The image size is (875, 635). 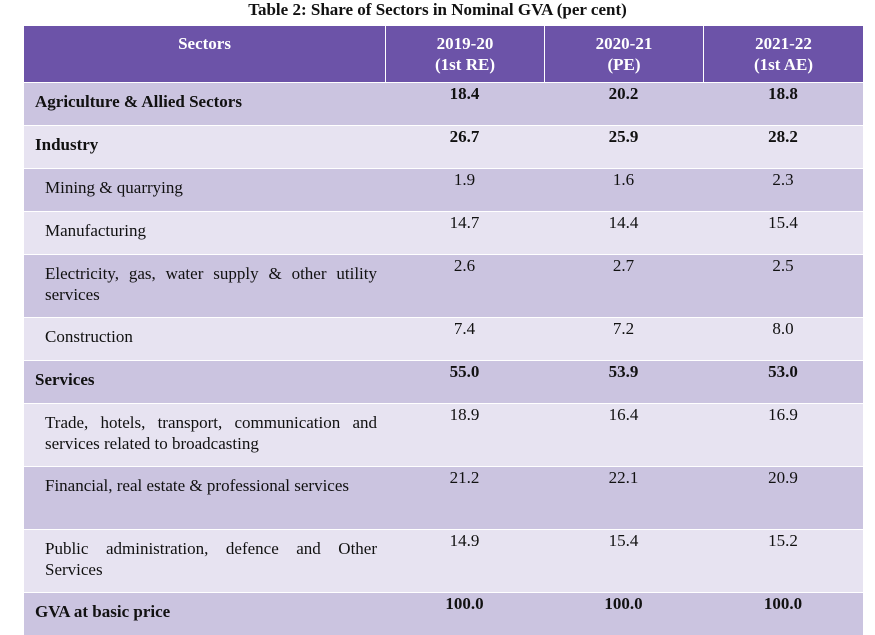 What do you see at coordinates (783, 64) in the screenshot?
I see `header-2021-22-status: (1st AE)` at bounding box center [783, 64].